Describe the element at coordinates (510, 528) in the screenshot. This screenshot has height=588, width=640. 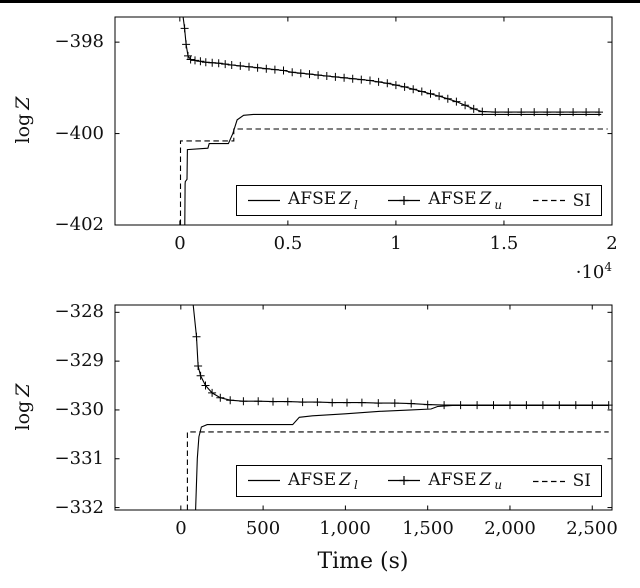
I see `bottom-x-tick-label: 2,000` at that location.